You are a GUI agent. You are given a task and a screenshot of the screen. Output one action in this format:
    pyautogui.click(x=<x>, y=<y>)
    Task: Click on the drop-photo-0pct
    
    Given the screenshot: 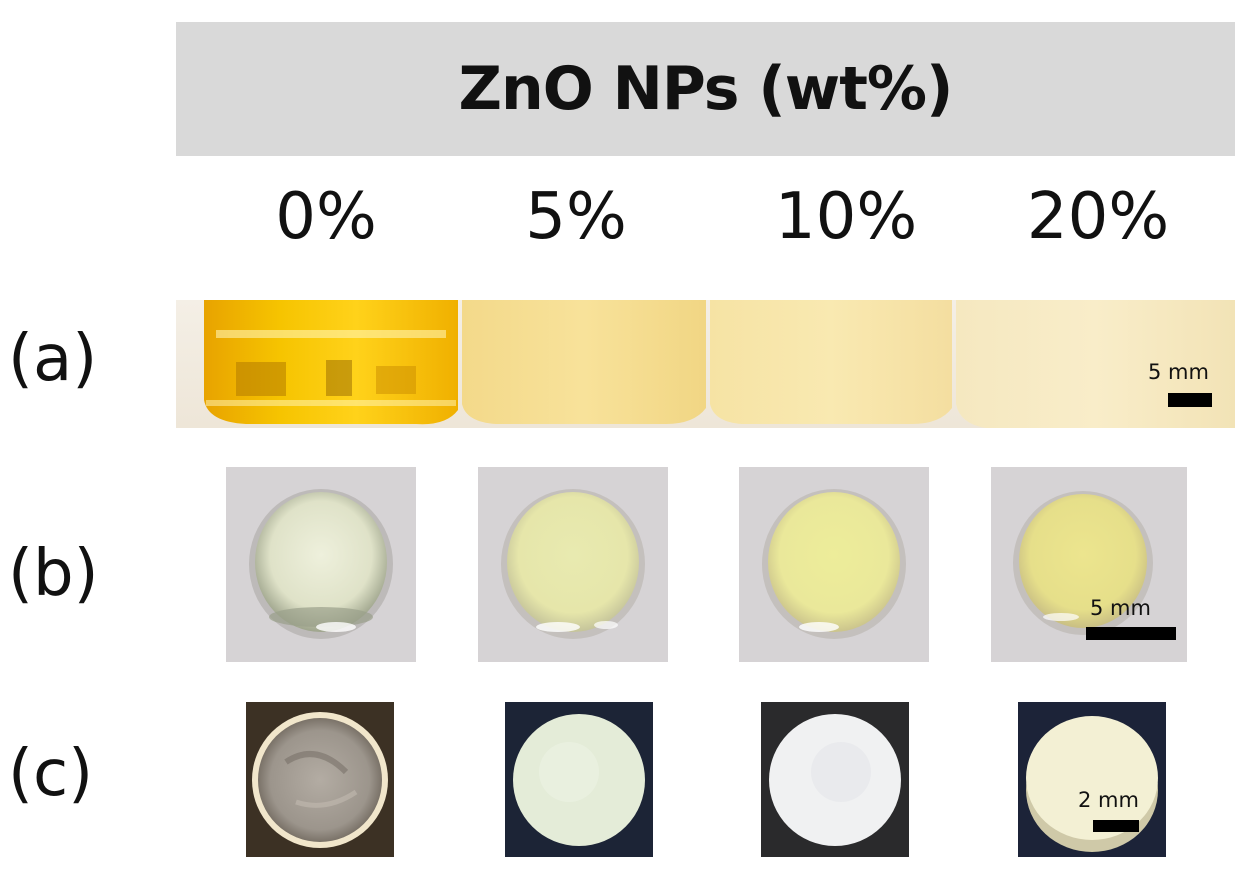 What is the action you would take?
    pyautogui.click(x=321, y=564)
    